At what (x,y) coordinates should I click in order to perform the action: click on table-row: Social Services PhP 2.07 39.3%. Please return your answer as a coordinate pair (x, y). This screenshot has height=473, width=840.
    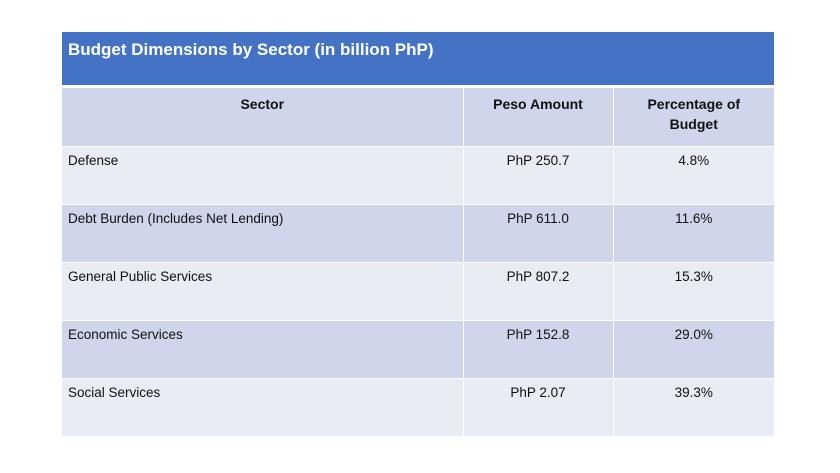
    Looking at the image, I should click on (418, 406).